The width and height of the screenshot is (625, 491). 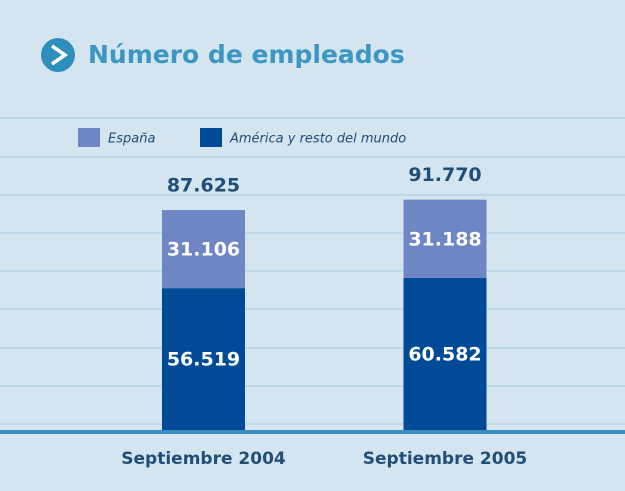 I want to click on value-label: 31.188, so click(x=444, y=239).